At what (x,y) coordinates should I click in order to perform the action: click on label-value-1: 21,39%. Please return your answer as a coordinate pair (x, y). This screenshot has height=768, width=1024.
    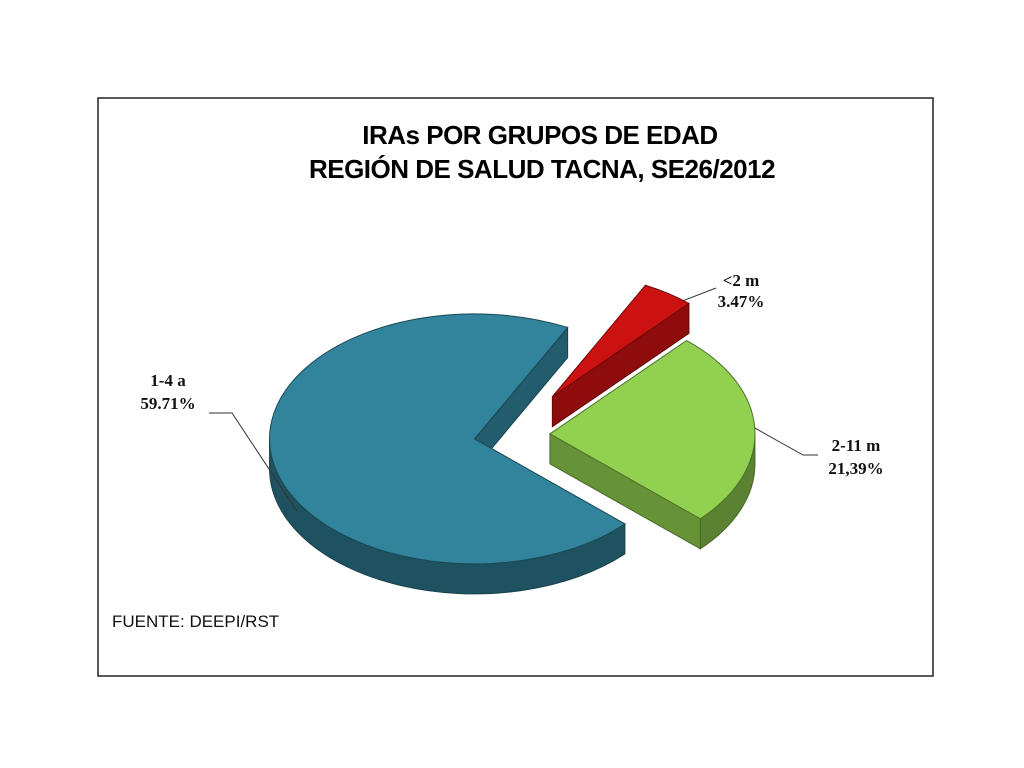
    Looking at the image, I should click on (855, 468).